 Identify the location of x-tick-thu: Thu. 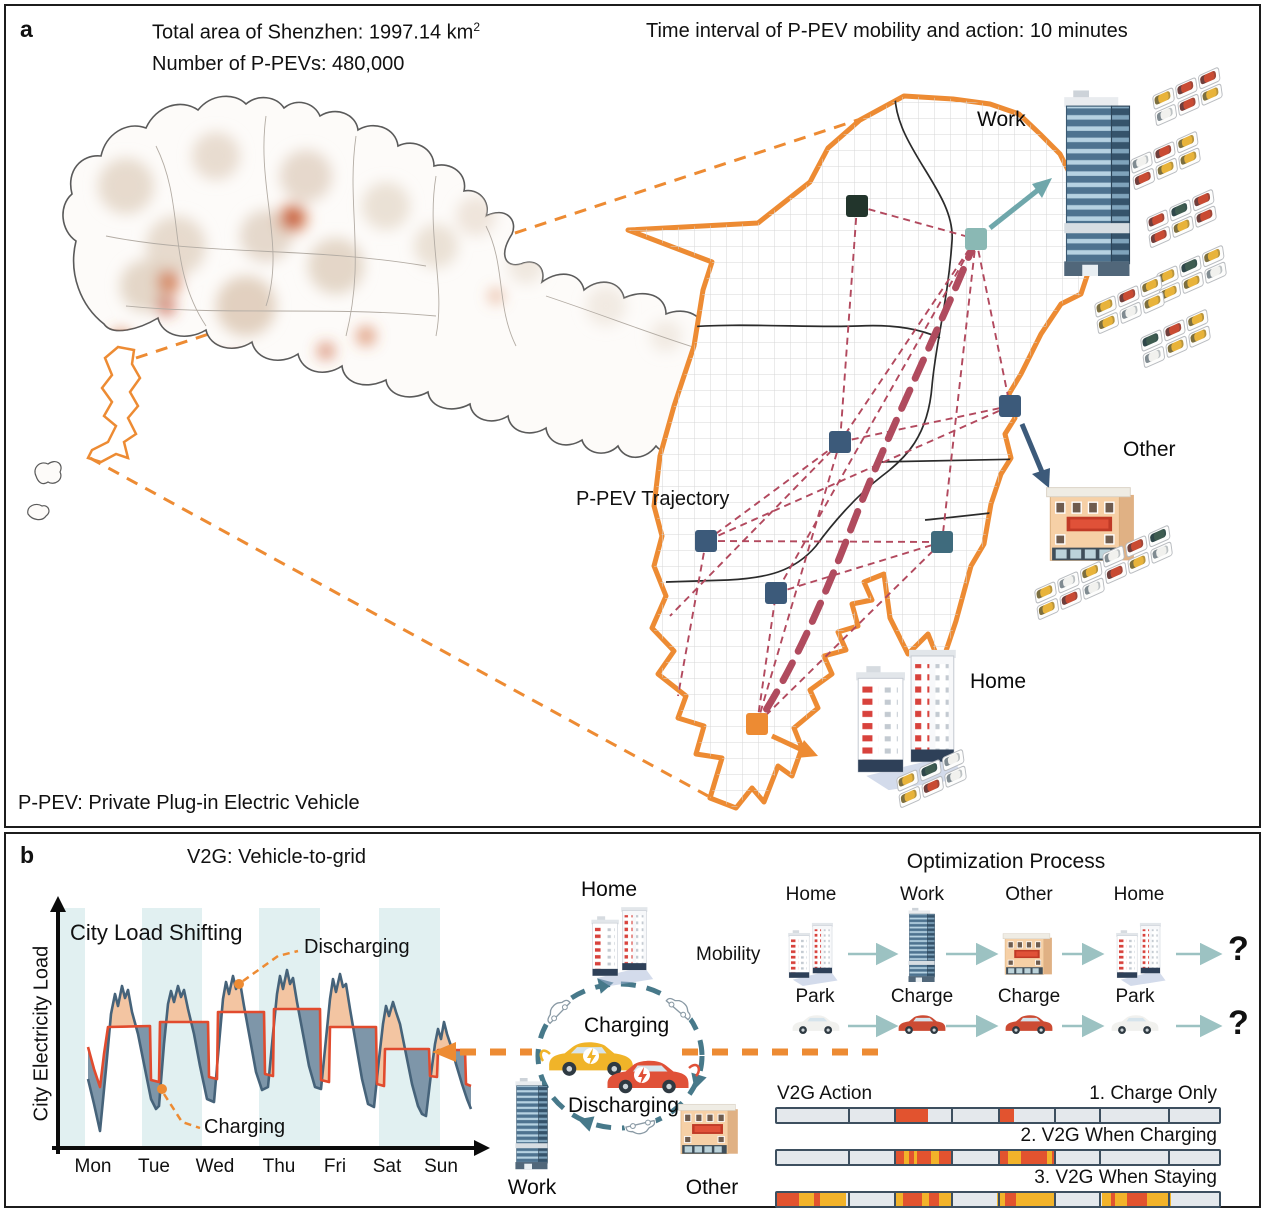
(279, 1166).